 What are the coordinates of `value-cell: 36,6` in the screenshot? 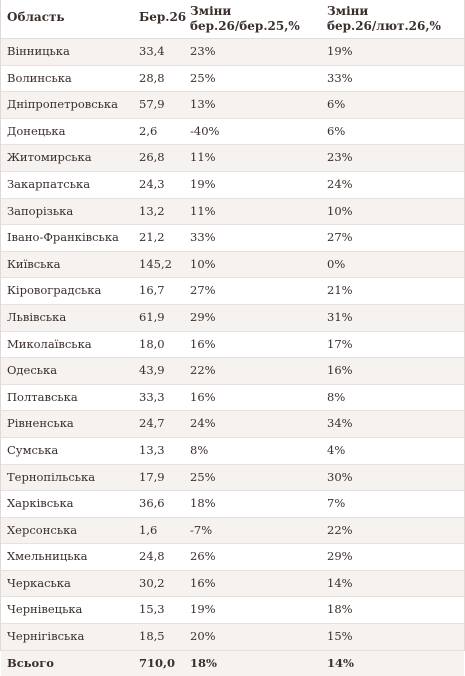 It's located at (152, 503).